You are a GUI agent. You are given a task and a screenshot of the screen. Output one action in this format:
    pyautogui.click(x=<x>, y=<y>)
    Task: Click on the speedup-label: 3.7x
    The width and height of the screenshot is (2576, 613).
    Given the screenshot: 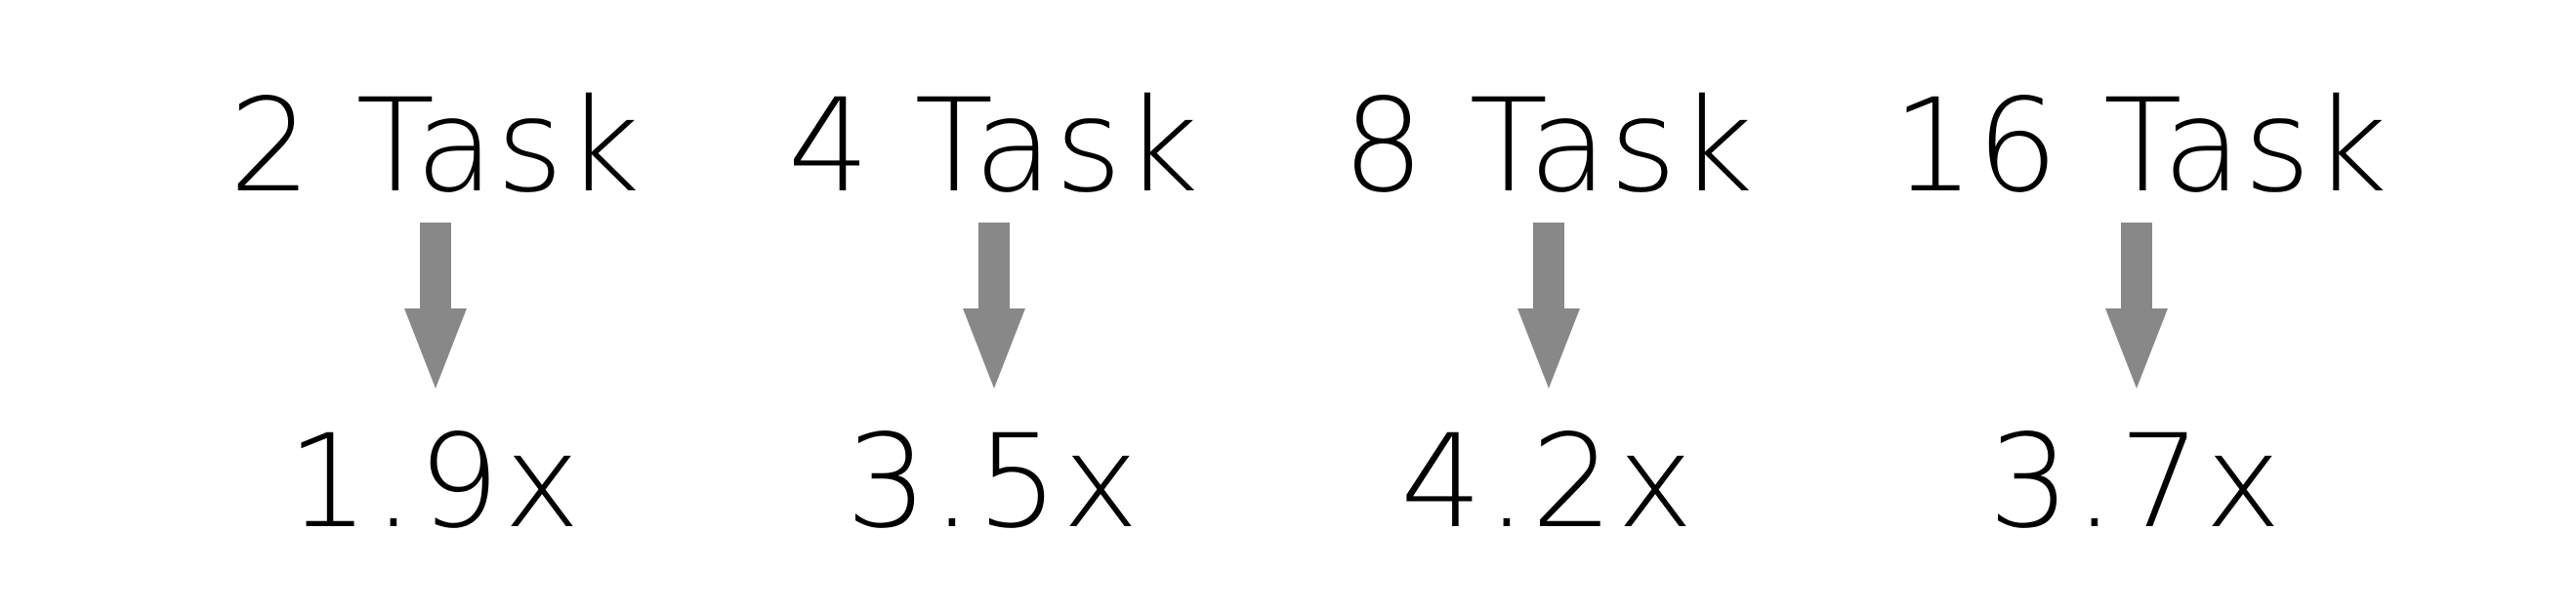 What is the action you would take?
    pyautogui.click(x=2136, y=482)
    